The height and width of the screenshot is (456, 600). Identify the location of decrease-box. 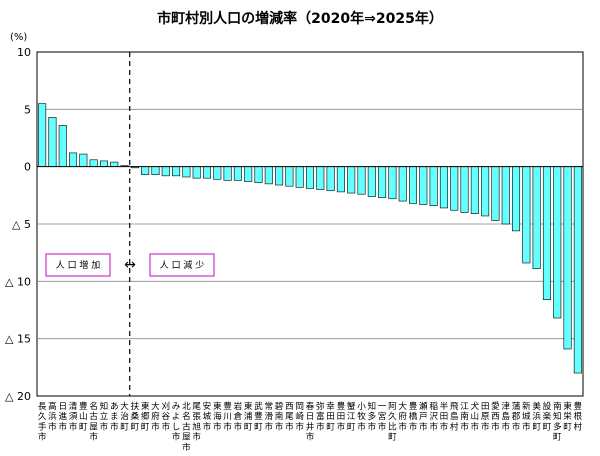
(182, 265).